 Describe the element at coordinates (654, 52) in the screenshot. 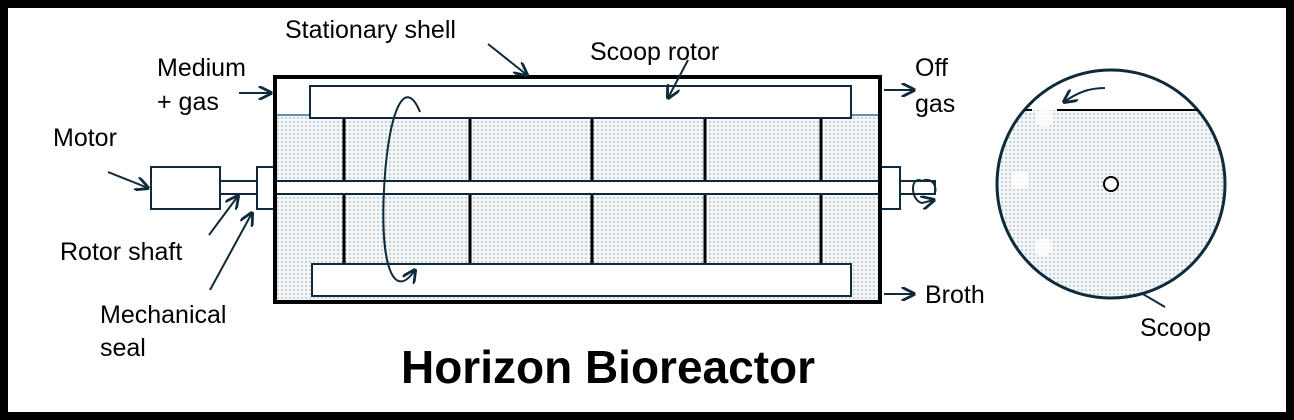

I see `label-scoop-rotor: Scoop rotor` at that location.